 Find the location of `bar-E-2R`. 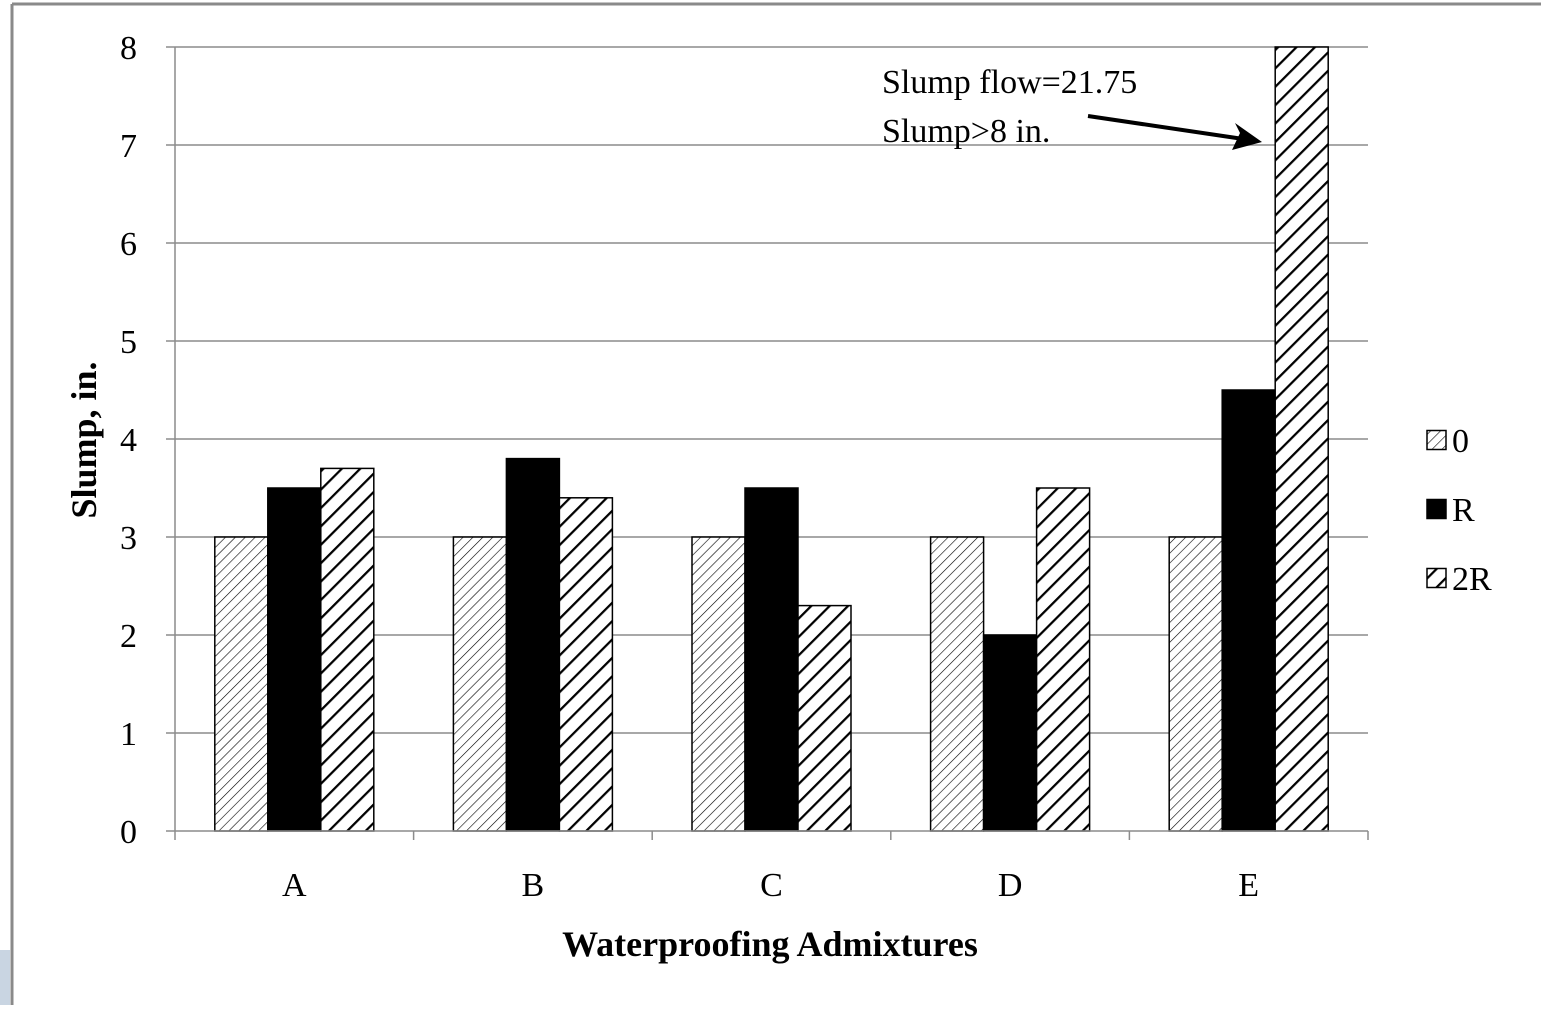

bar-E-2R is located at coordinates (1301, 439).